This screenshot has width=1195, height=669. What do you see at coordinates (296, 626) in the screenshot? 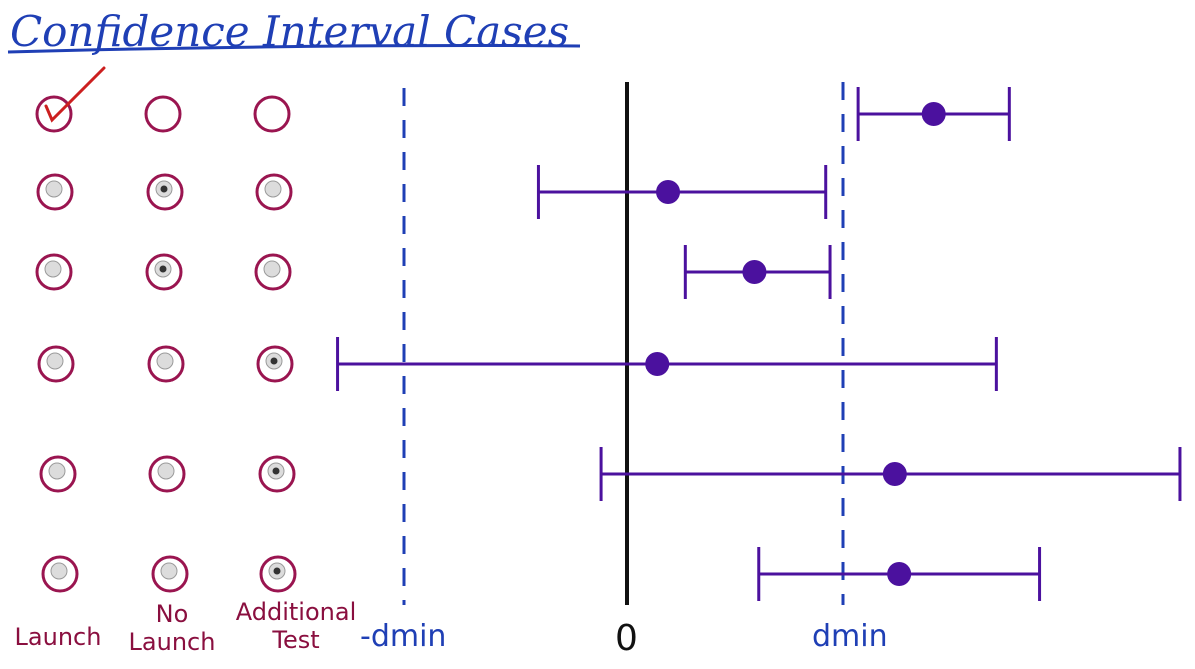
I see `column-label-additional-test: Additional Test` at bounding box center [296, 626].